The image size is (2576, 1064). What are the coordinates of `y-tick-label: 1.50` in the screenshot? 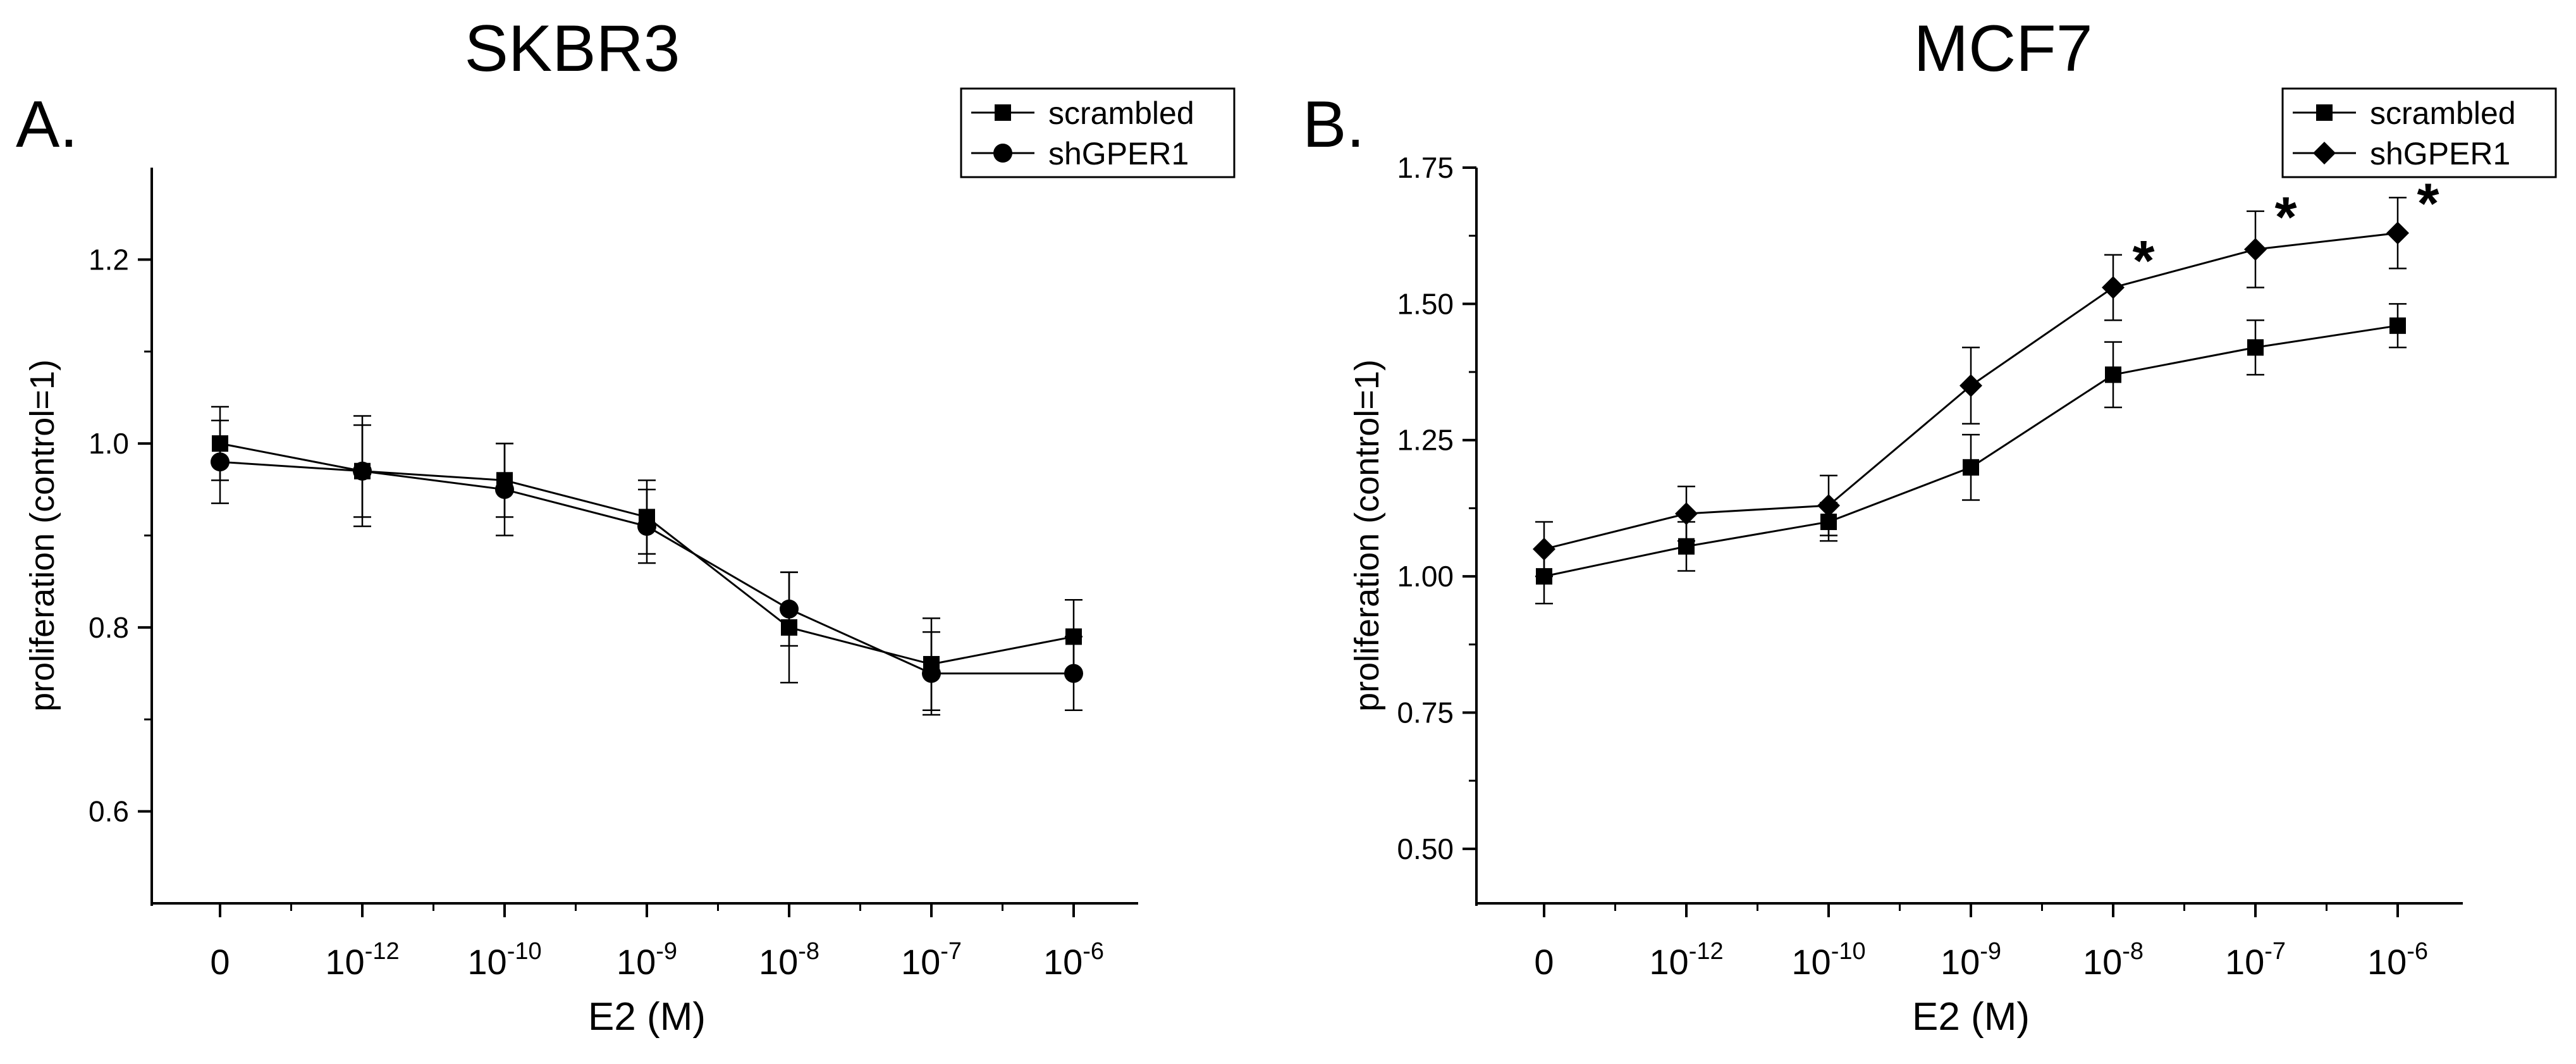 It's located at (1425, 303).